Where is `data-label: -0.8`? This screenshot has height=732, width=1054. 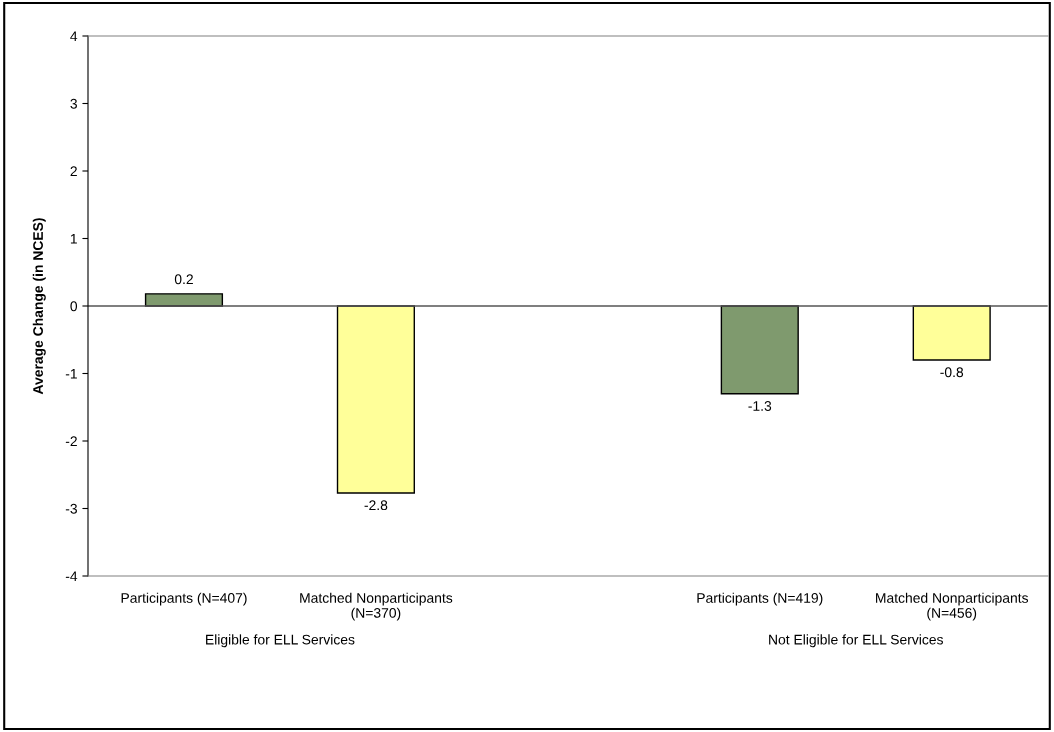
data-label: -0.8 is located at coordinates (952, 372).